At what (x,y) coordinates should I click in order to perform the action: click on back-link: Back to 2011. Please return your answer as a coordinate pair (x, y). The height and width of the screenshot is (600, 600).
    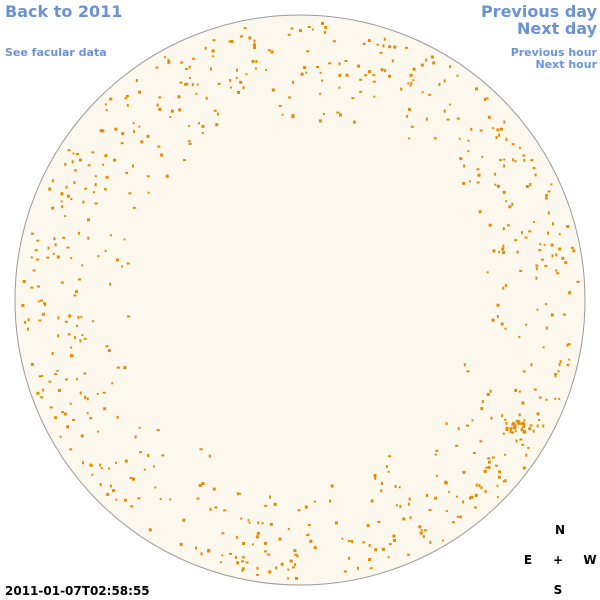
    Looking at the image, I should click on (63, 11).